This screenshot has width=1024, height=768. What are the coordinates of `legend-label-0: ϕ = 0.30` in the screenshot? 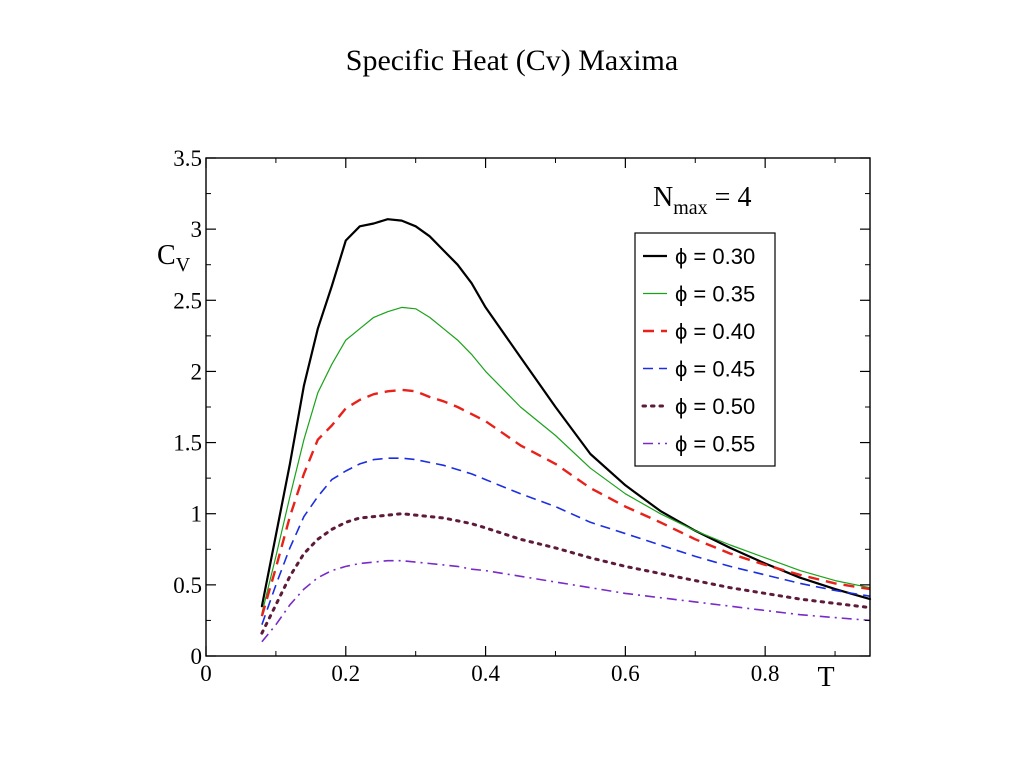 It's located at (715, 256).